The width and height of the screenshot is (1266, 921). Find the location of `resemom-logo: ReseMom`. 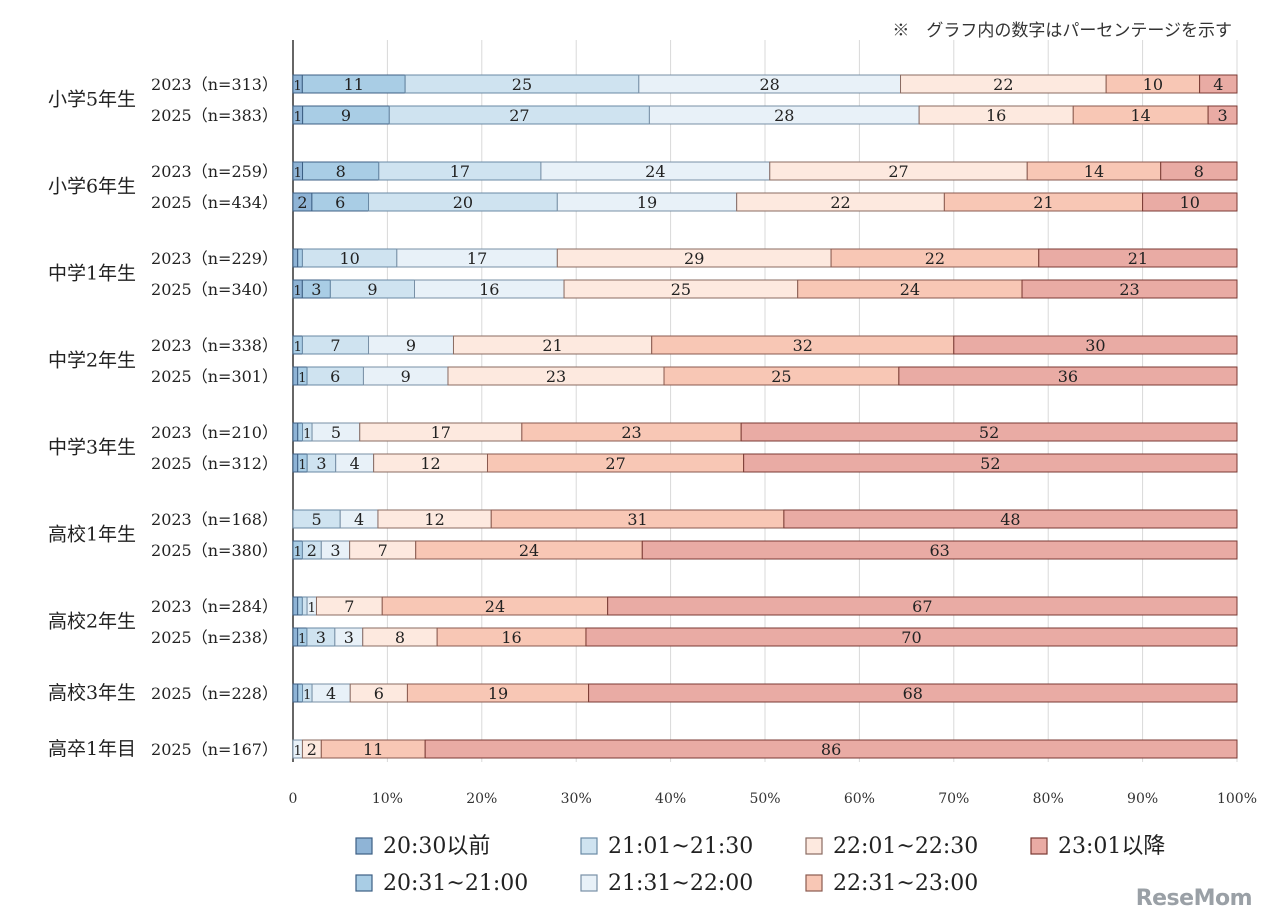

resemom-logo: ReseMom is located at coordinates (1194, 898).